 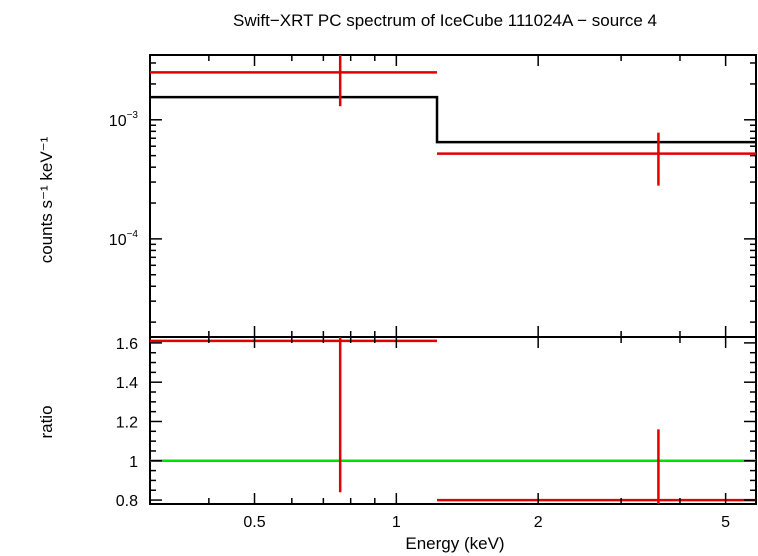 I want to click on y-tick-label: 10⁻³, so click(x=124, y=120).